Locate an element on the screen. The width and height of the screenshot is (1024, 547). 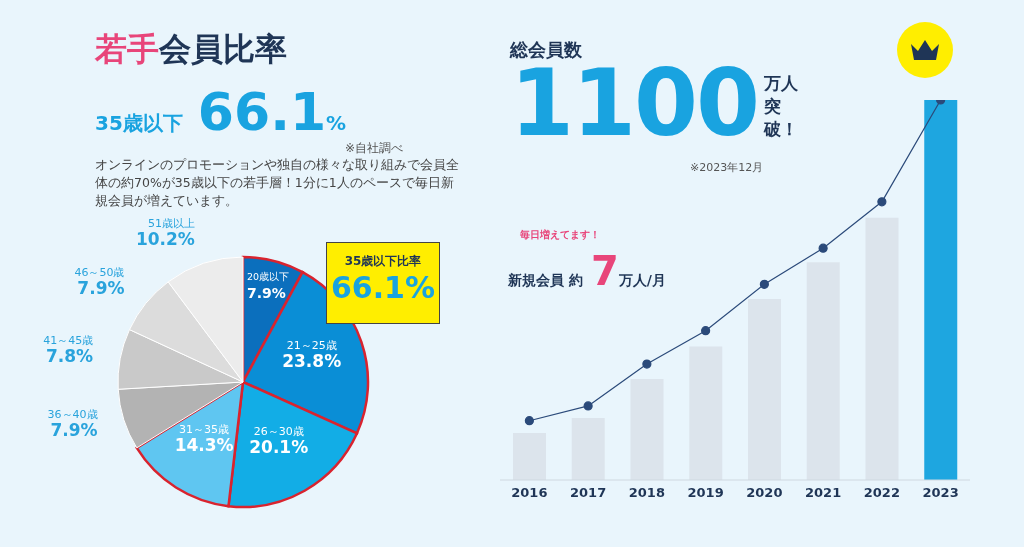
chart-subtitle: 35歳以下 66.1% is located at coordinates (221, 112).